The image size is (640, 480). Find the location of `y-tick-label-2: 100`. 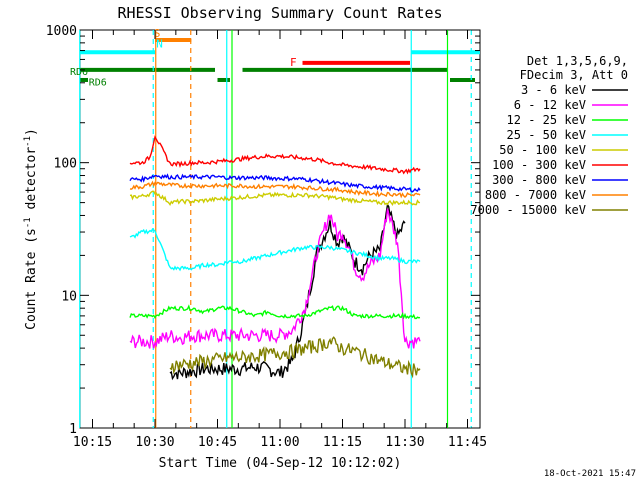

y-tick-label-2: 100 is located at coordinates (65, 164).